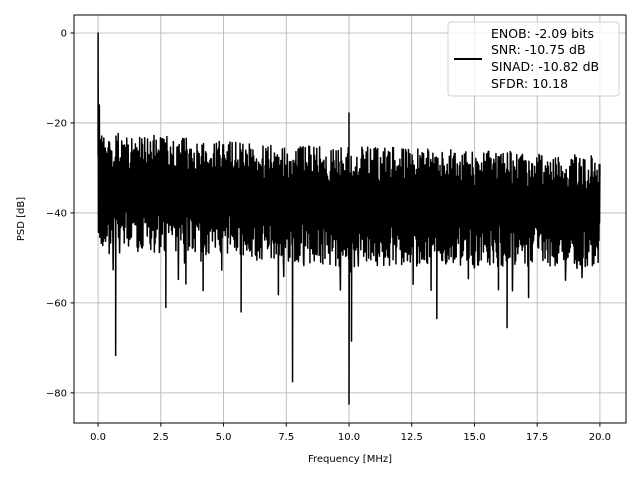 This screenshot has height=484, width=640. What do you see at coordinates (56, 393) in the screenshot?
I see `y-tick-label: −80` at bounding box center [56, 393].